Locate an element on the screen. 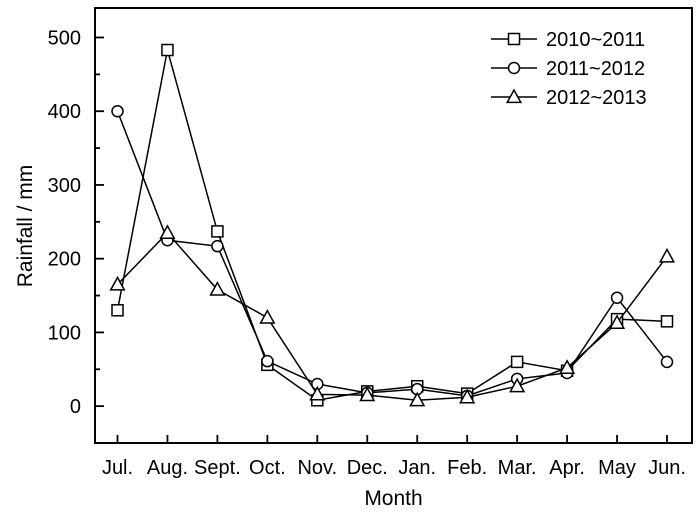 The width and height of the screenshot is (700, 516). y-tick-label: 400 is located at coordinates (64, 112).